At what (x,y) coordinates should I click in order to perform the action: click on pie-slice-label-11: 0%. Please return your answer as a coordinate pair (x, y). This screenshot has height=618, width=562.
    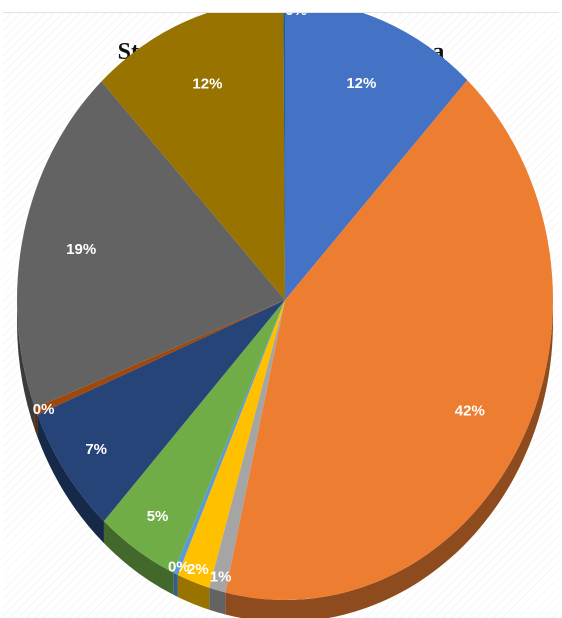
    Looking at the image, I should click on (296, 16).